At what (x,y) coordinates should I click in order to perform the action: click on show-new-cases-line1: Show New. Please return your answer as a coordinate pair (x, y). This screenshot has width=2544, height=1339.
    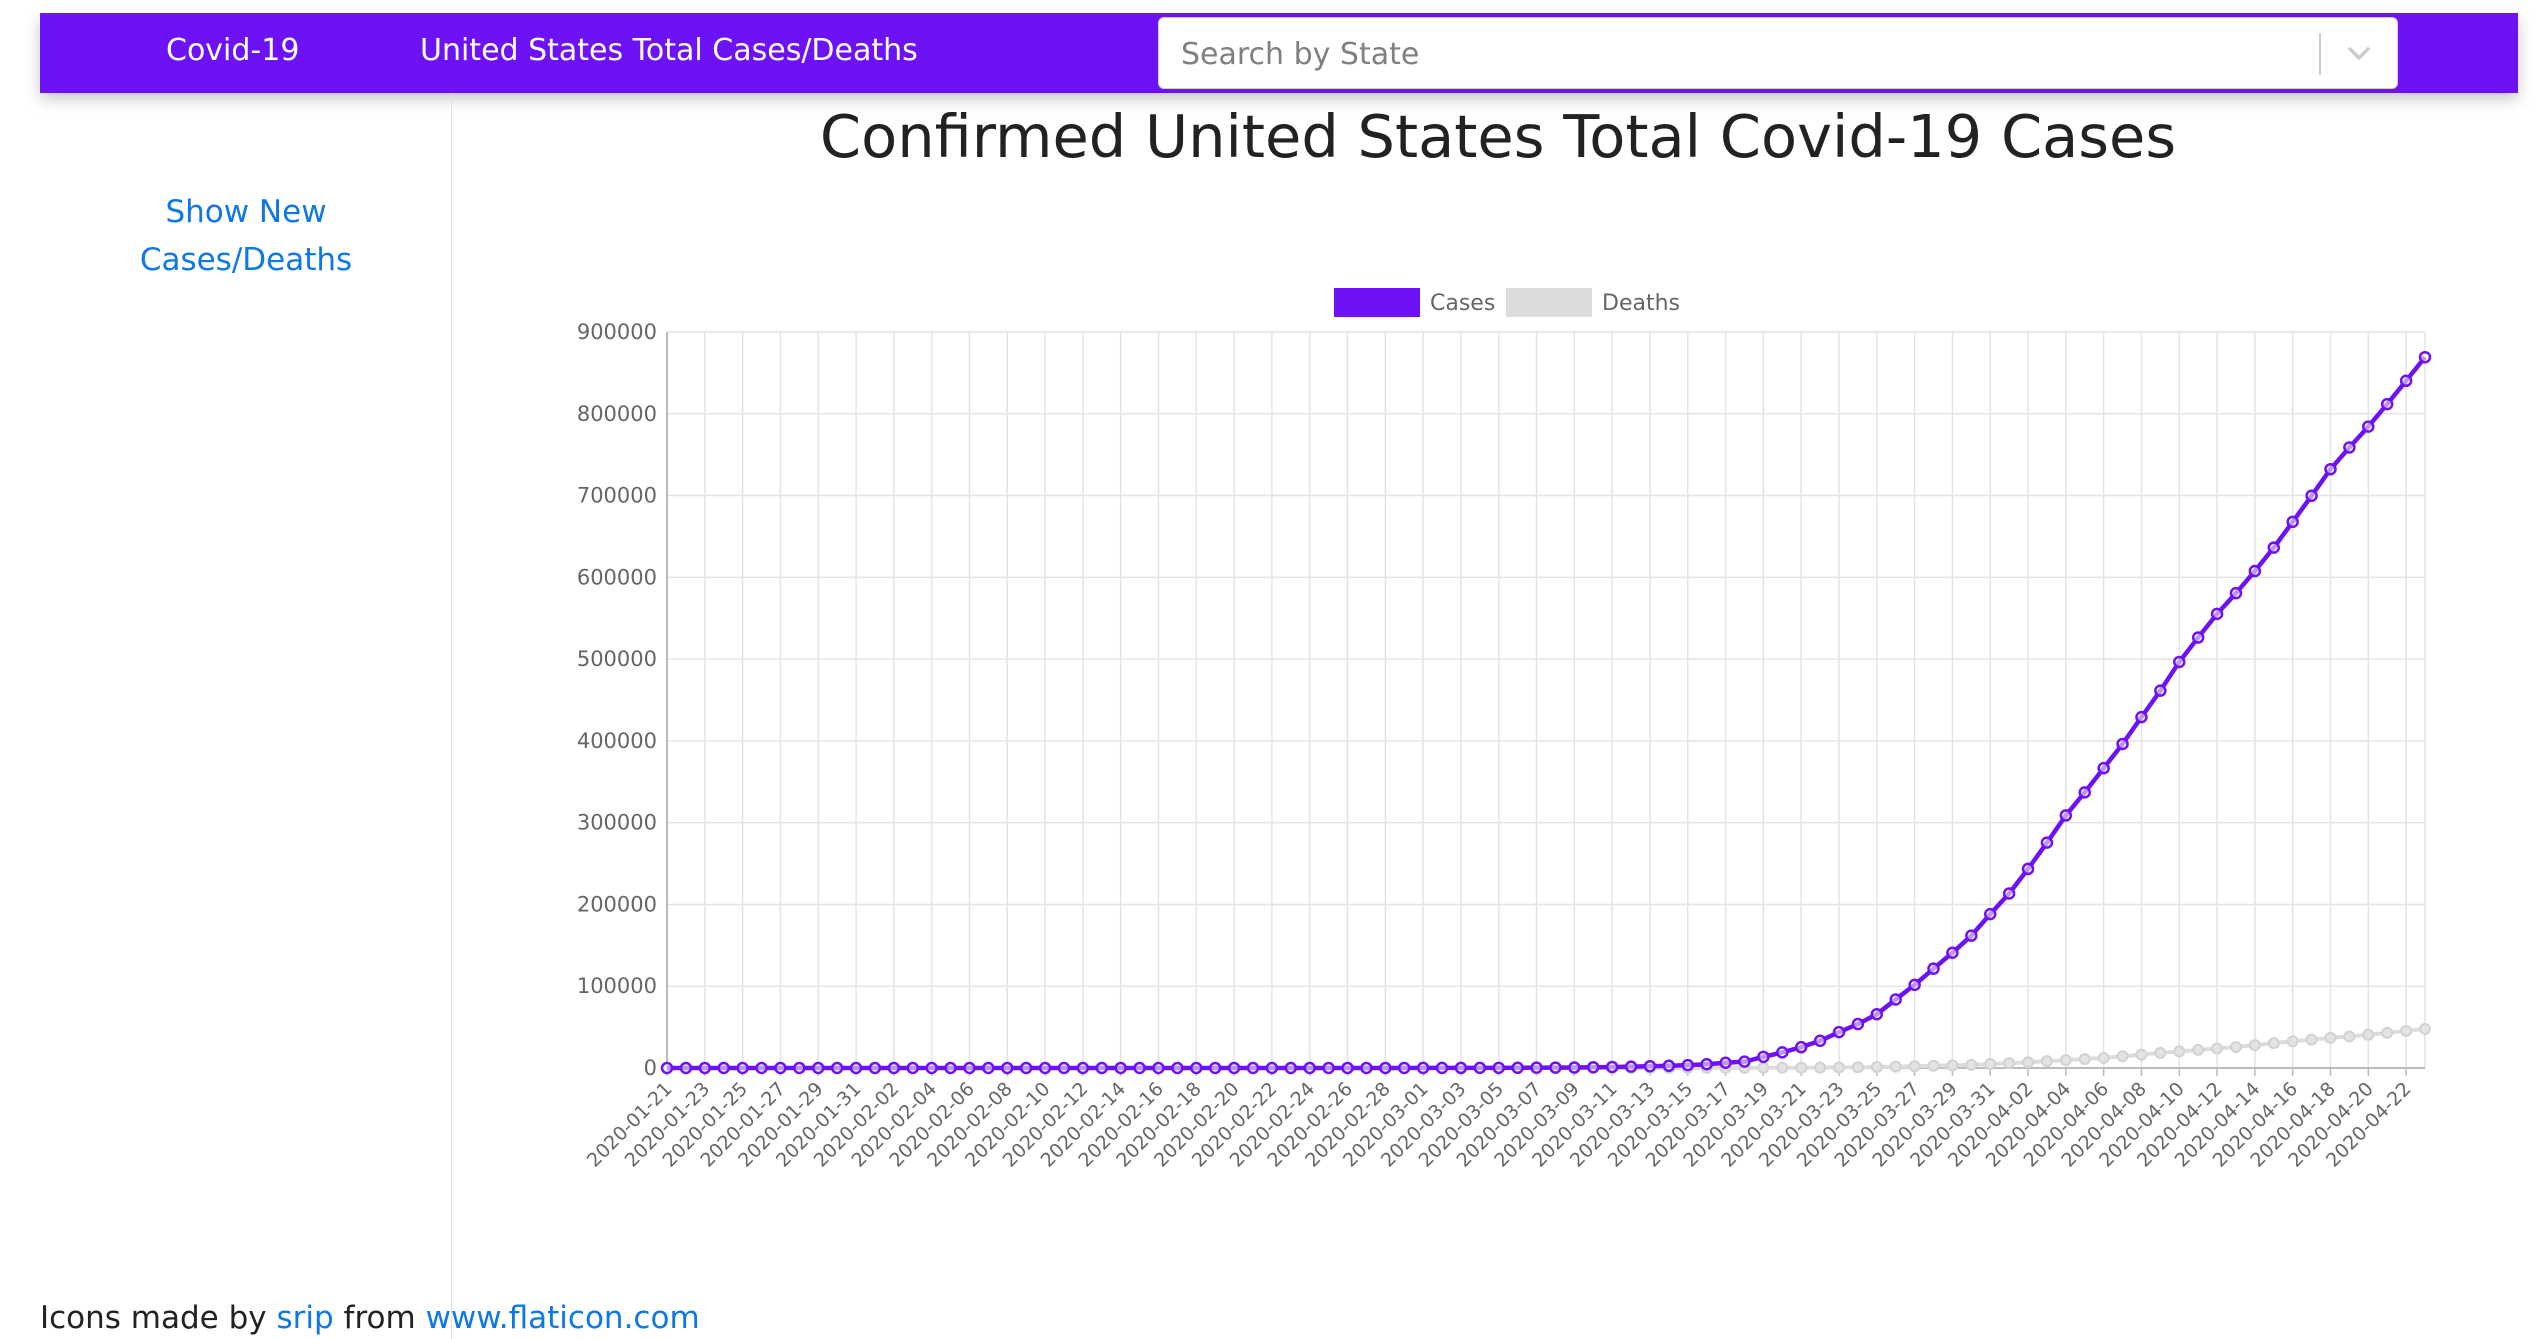
    Looking at the image, I should click on (246, 212).